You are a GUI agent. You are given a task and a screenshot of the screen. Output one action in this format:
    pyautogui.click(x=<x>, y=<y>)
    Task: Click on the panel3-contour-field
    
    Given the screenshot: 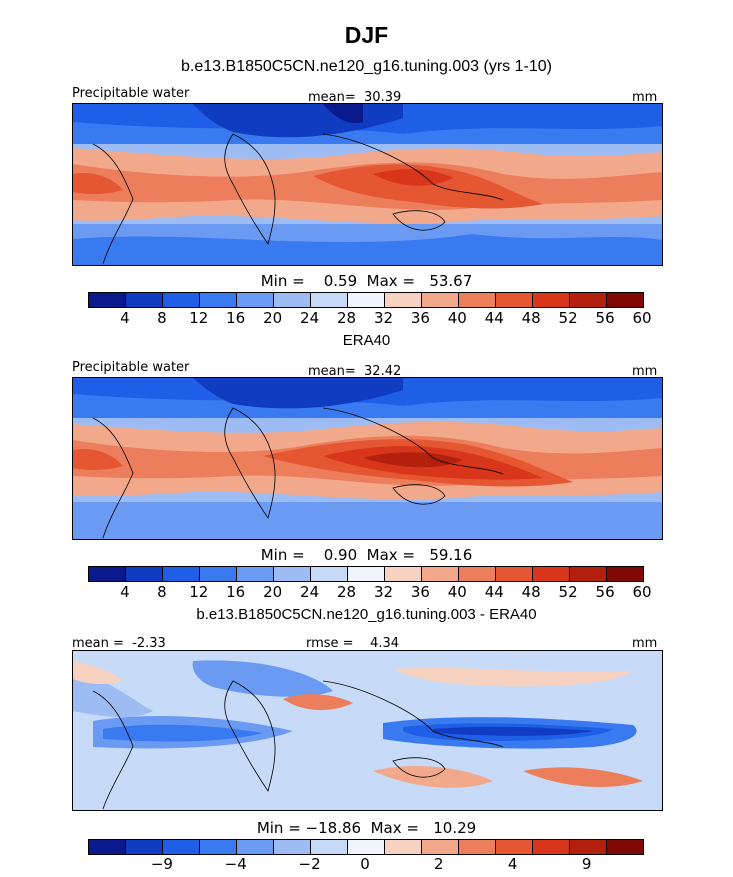 What is the action you would take?
    pyautogui.click(x=367, y=730)
    